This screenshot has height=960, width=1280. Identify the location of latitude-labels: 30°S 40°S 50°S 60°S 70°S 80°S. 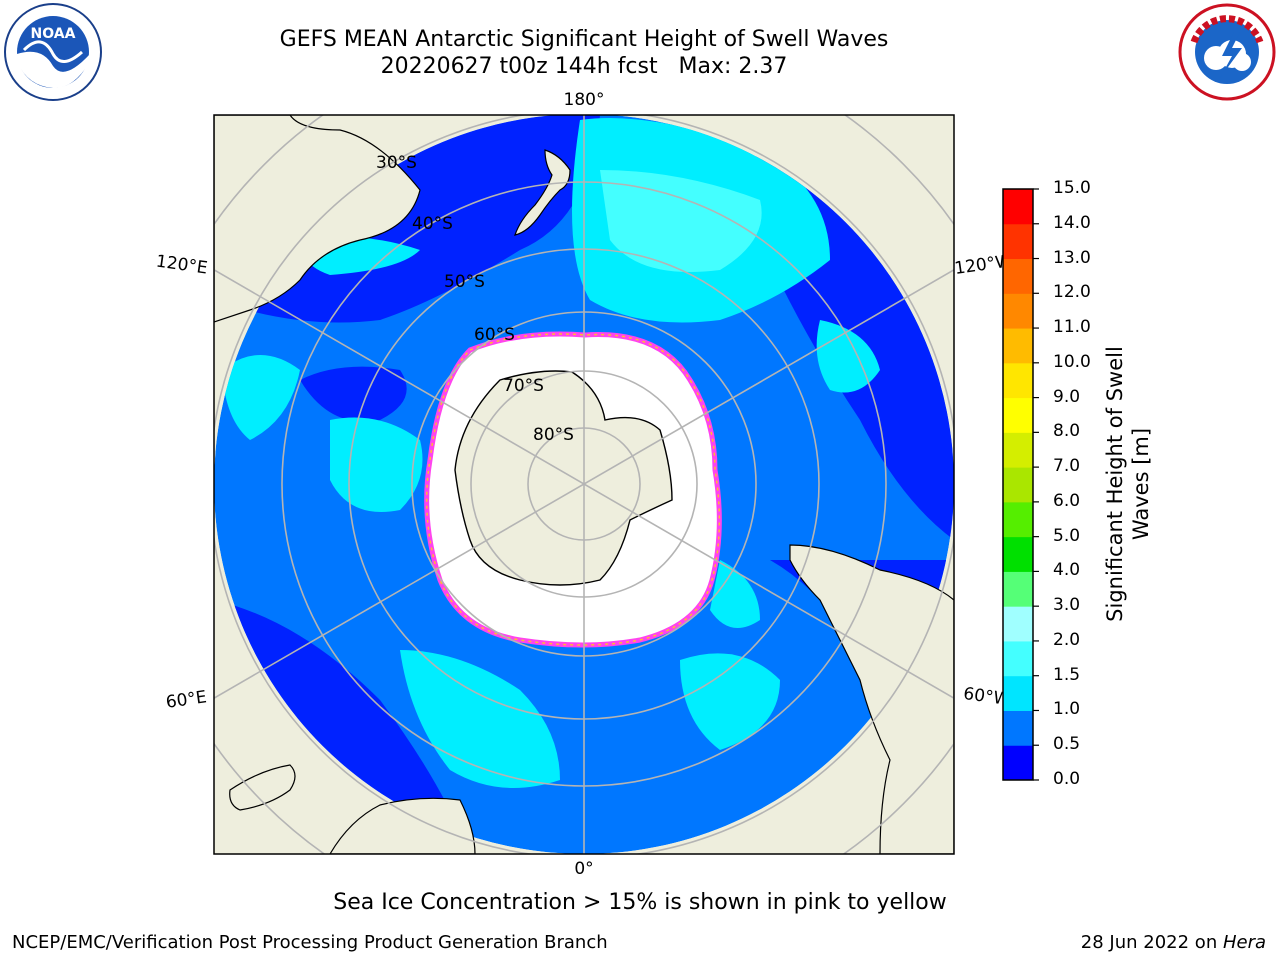
(475, 299).